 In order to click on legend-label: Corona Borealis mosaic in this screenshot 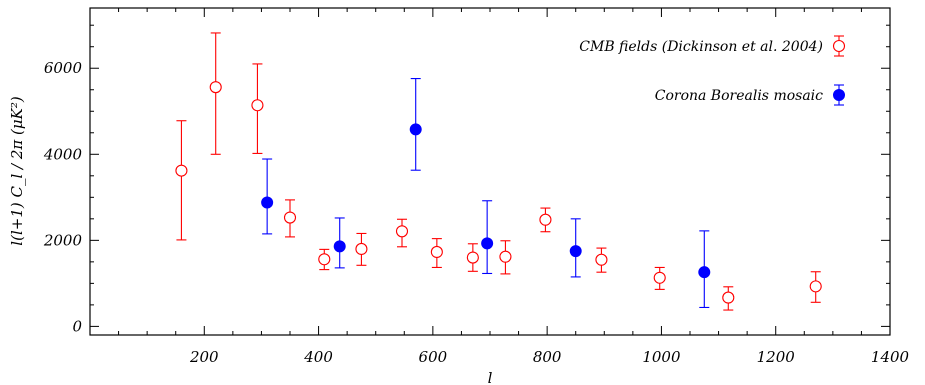, I will do `click(739, 96)`.